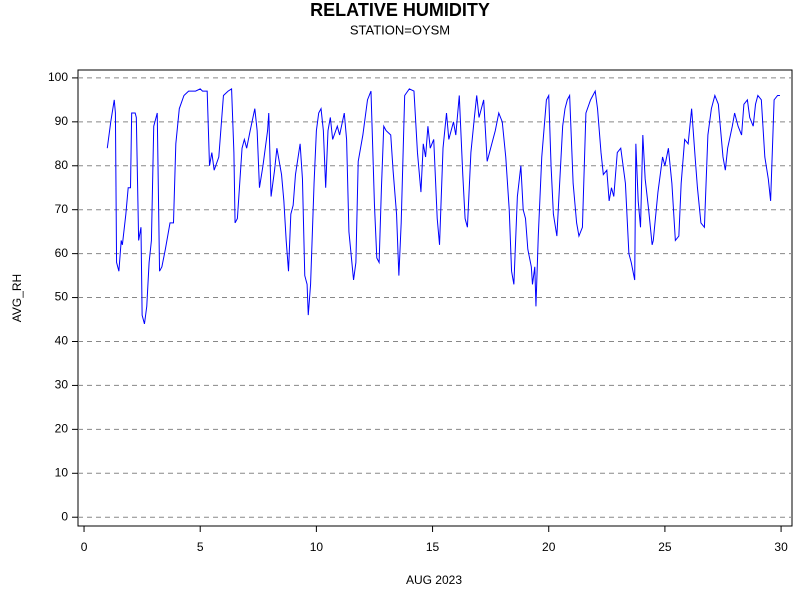 The width and height of the screenshot is (800, 600). What do you see at coordinates (665, 547) in the screenshot?
I see `x-tick-label: 25` at bounding box center [665, 547].